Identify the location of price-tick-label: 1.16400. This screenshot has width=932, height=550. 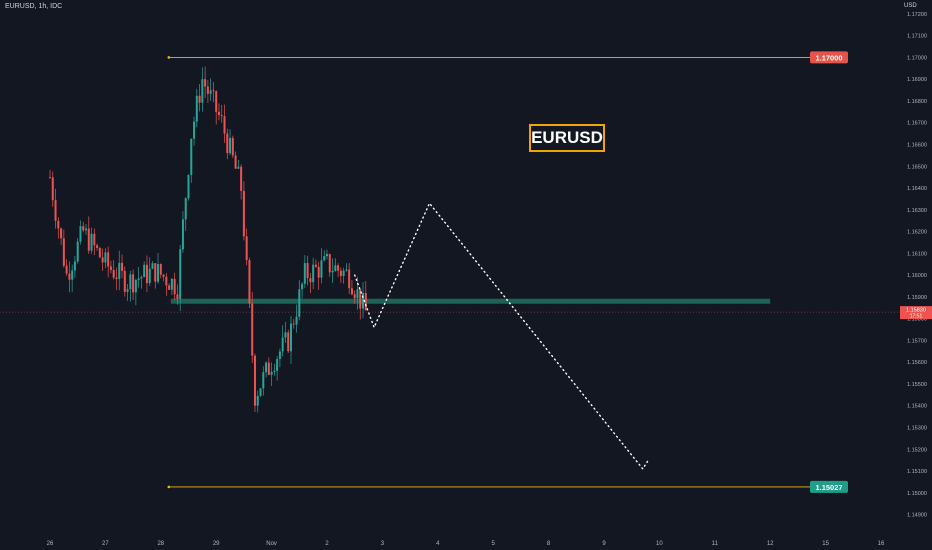
(917, 189).